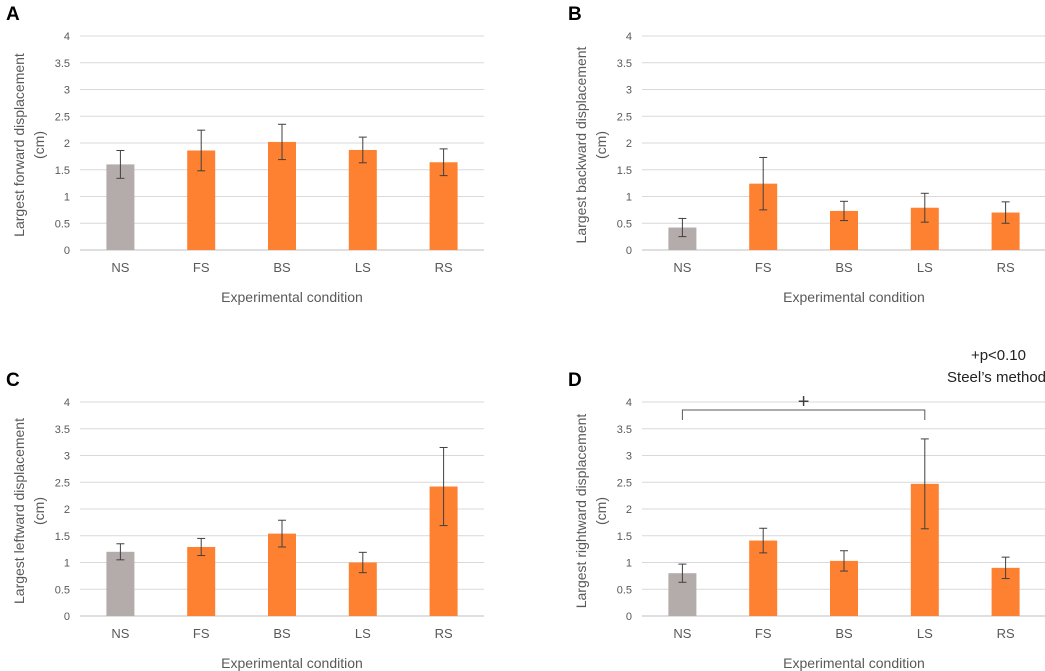 The image size is (1045, 671). What do you see at coordinates (581, 511) in the screenshot?
I see `y-axis-label: Largest rightward displacement` at bounding box center [581, 511].